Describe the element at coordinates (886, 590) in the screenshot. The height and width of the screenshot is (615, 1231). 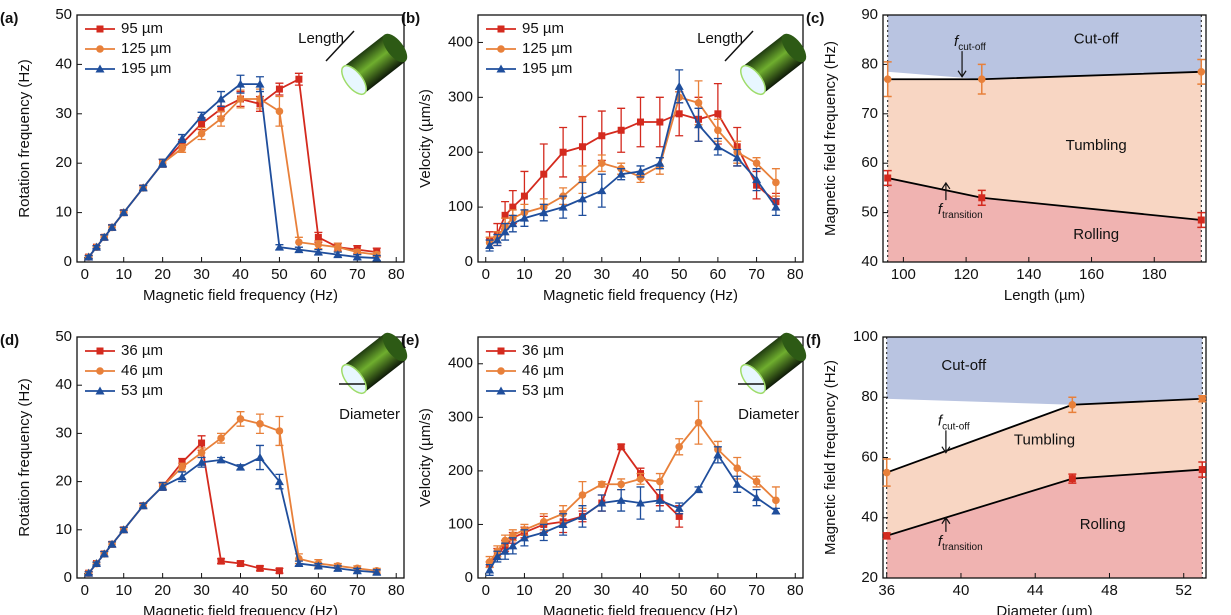
I see `x-tick-label: 36` at that location.